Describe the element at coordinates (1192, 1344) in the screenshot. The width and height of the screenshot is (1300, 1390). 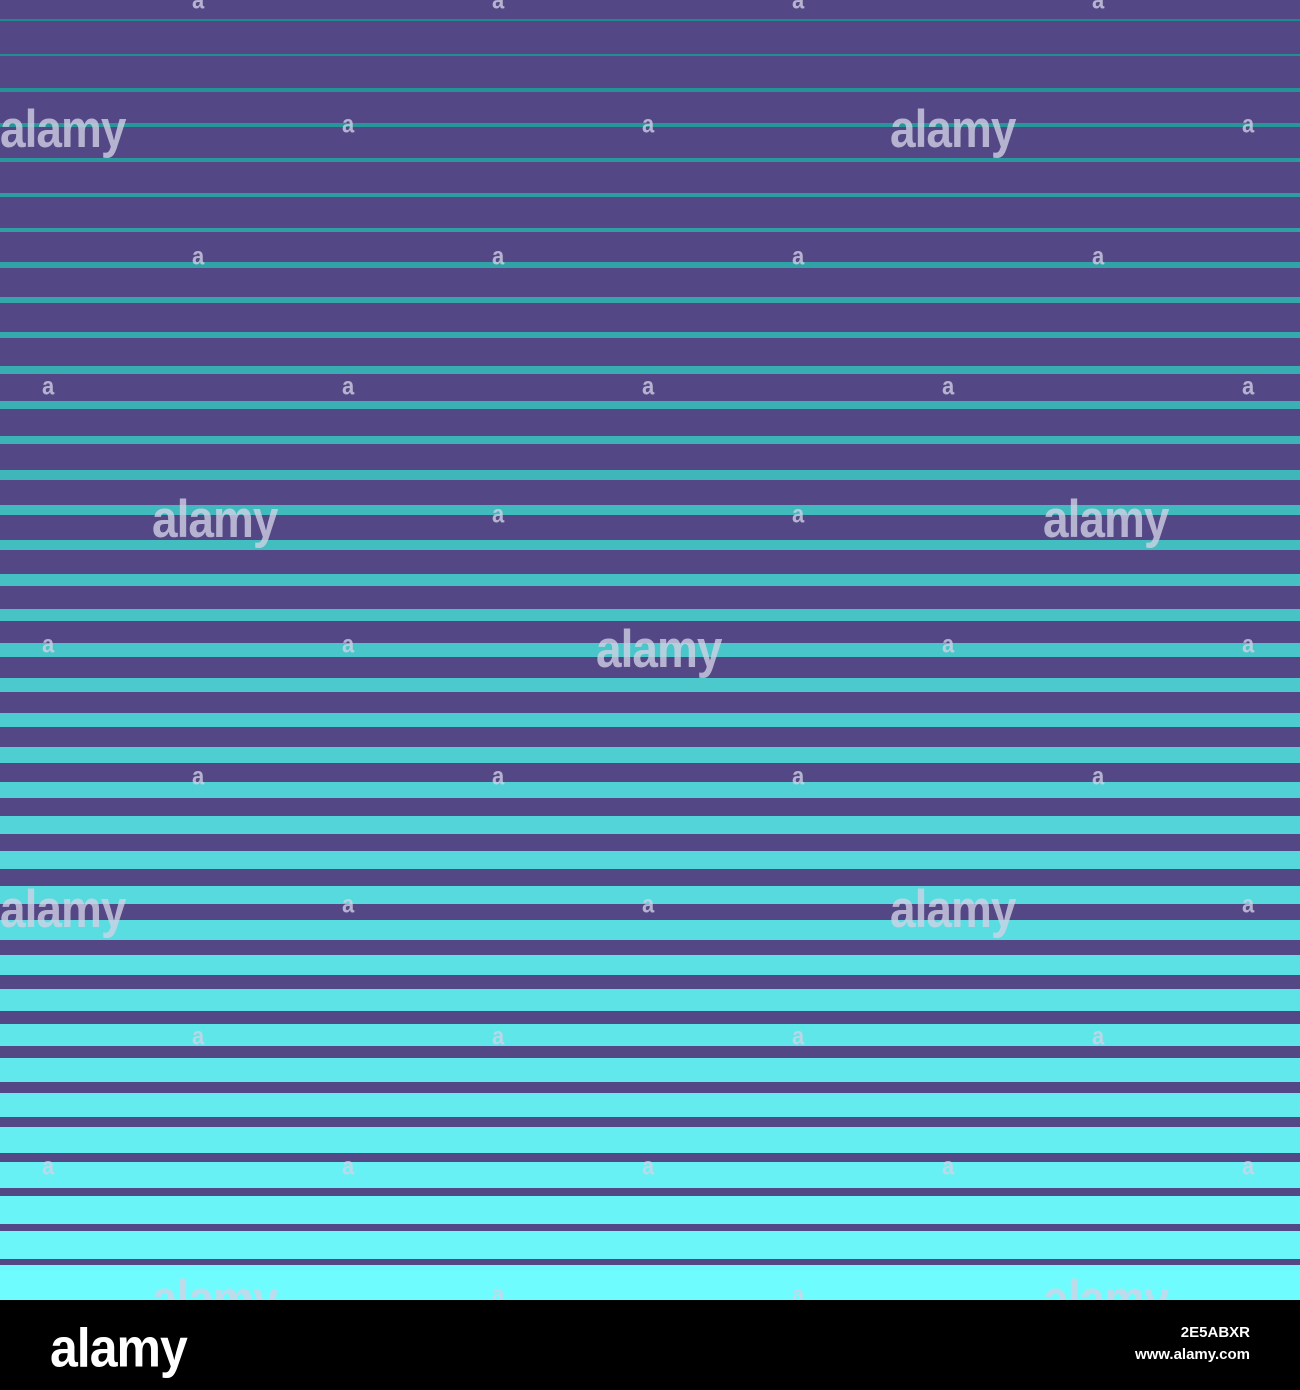
I see `footer-info: 2E5ABXR www.alamy.com` at that location.